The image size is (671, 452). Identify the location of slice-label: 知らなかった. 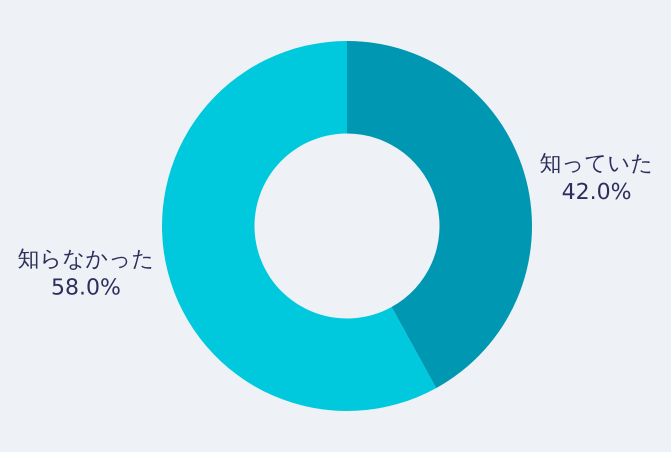
(85, 259).